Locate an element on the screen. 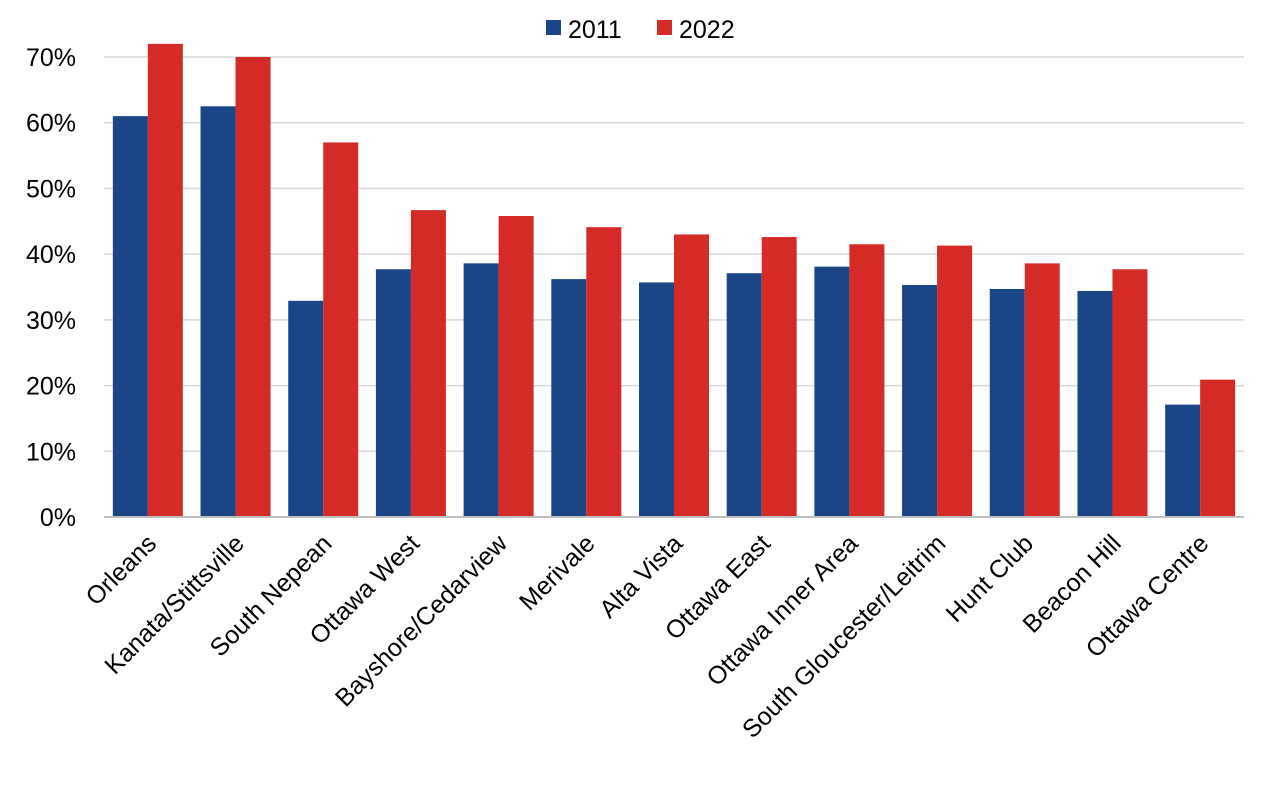 This screenshot has height=806, width=1270. y-tick-label: 40% is located at coordinates (51, 255).